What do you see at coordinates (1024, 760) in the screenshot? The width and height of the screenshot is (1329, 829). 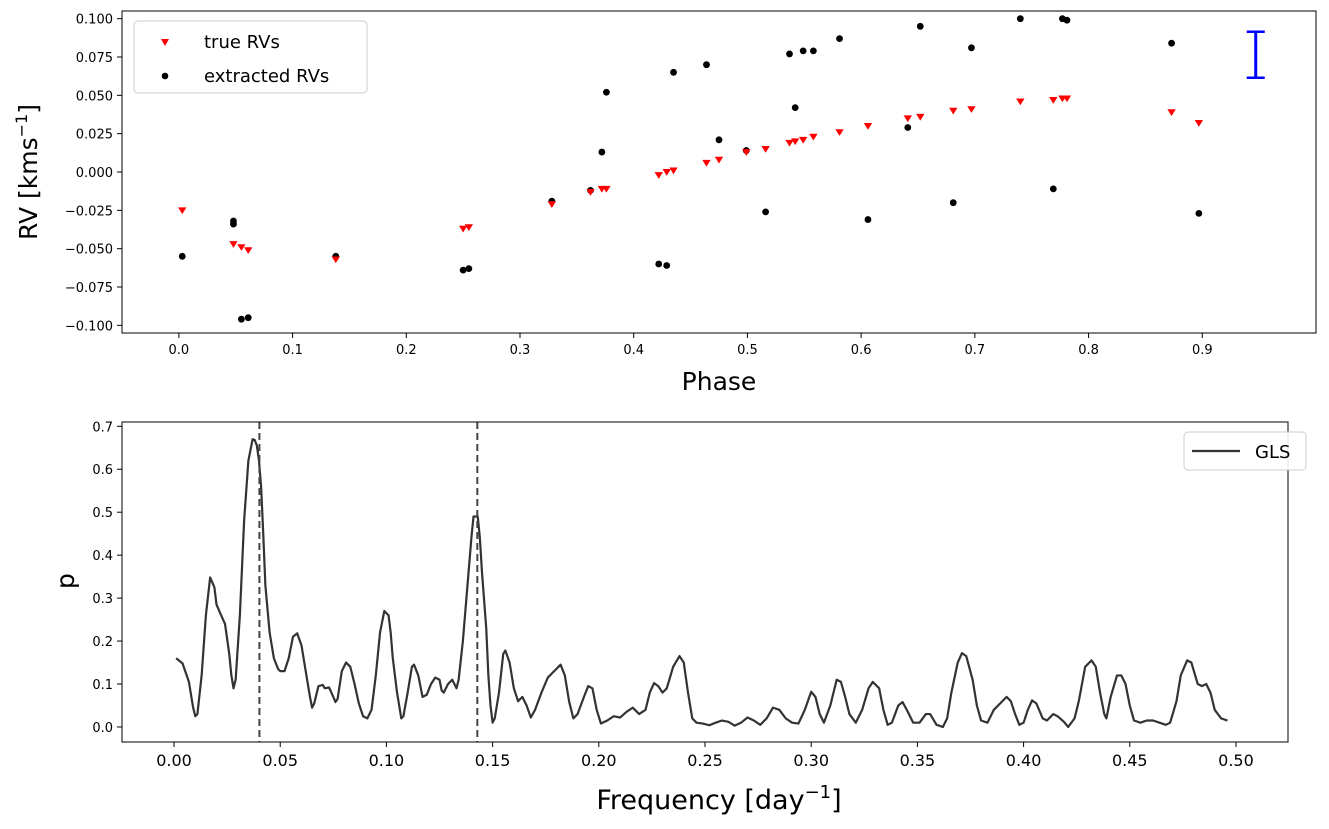 I see `gls-x-tick-label-8: 0.40` at bounding box center [1024, 760].